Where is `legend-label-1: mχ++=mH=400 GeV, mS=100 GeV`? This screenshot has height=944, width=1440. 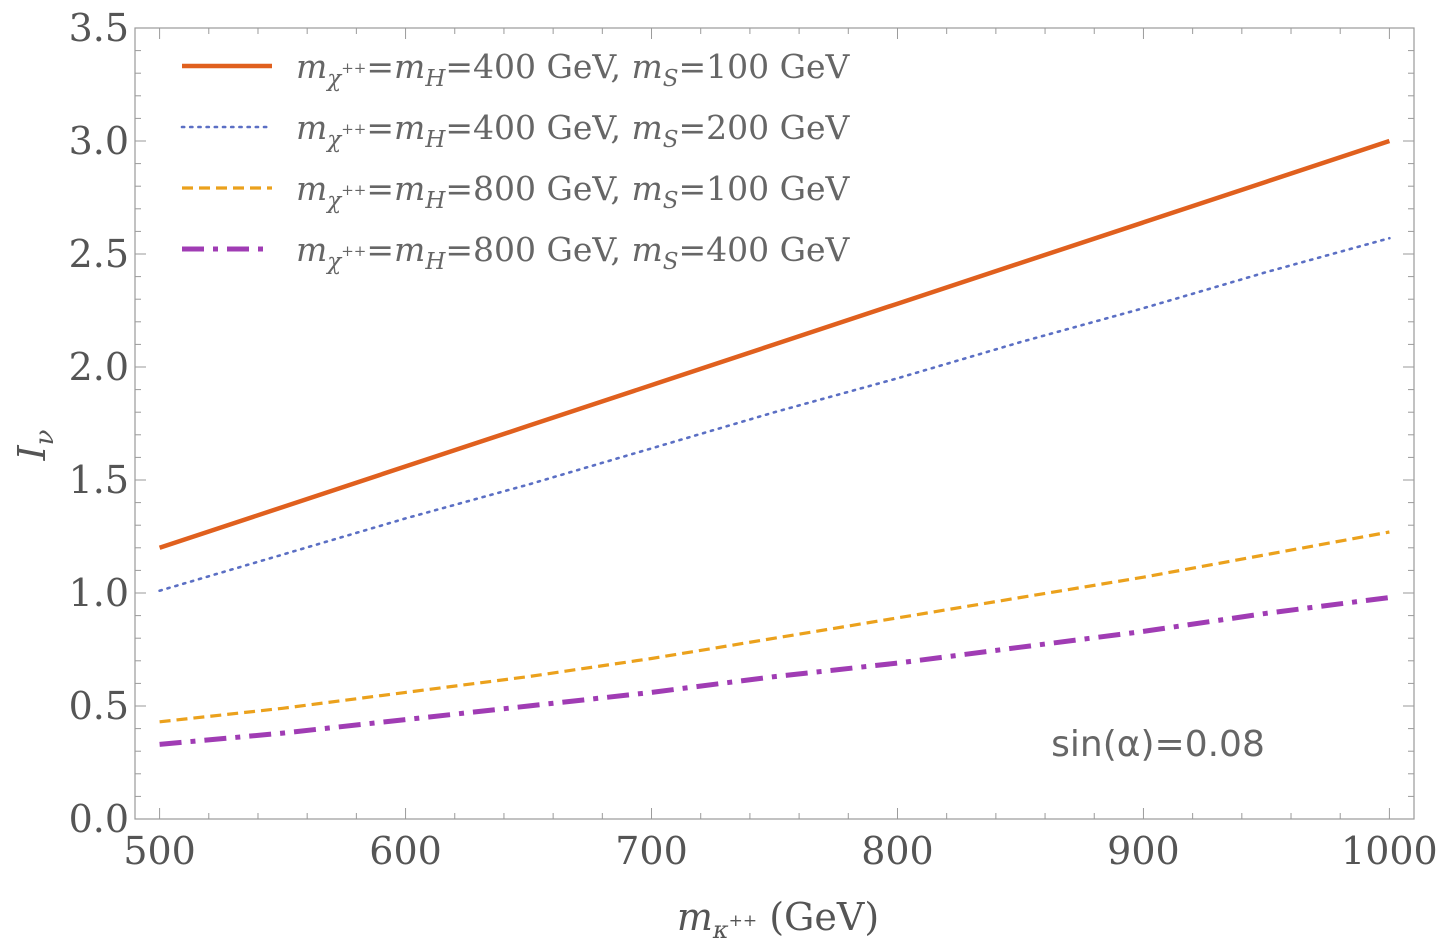
legend-label-1: mχ++=mH=400 GeV, mS=100 GeV is located at coordinates (573, 69).